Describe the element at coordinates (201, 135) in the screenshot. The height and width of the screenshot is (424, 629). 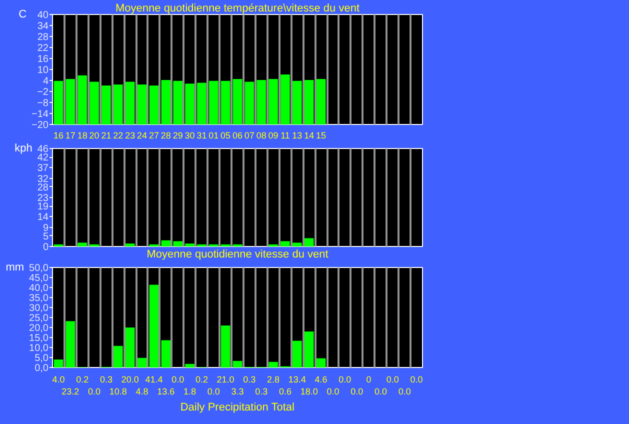
I see `x-tick-label: 31` at that location.